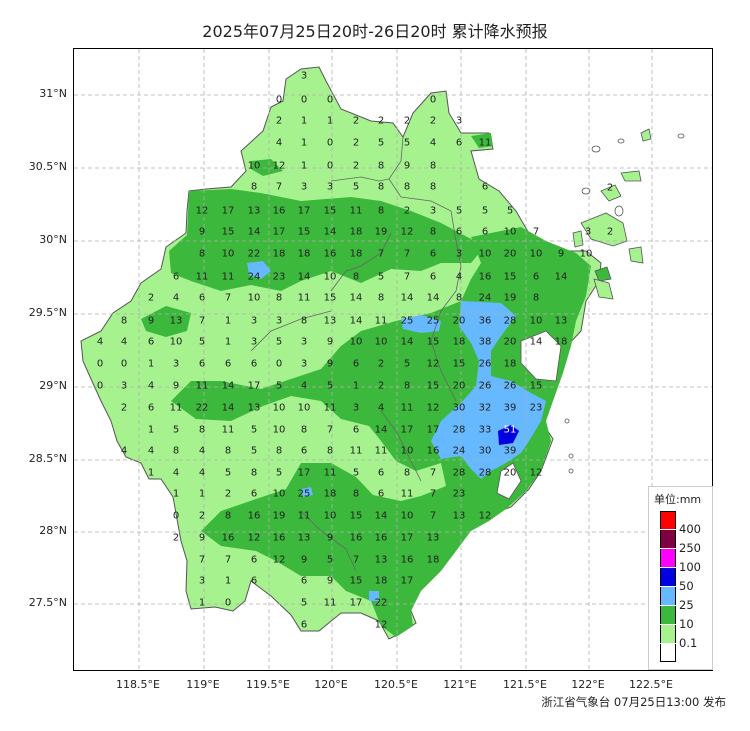 Image resolution: width=750 pixels, height=731 pixels. I want to click on legend-label: 100, so click(690, 567).